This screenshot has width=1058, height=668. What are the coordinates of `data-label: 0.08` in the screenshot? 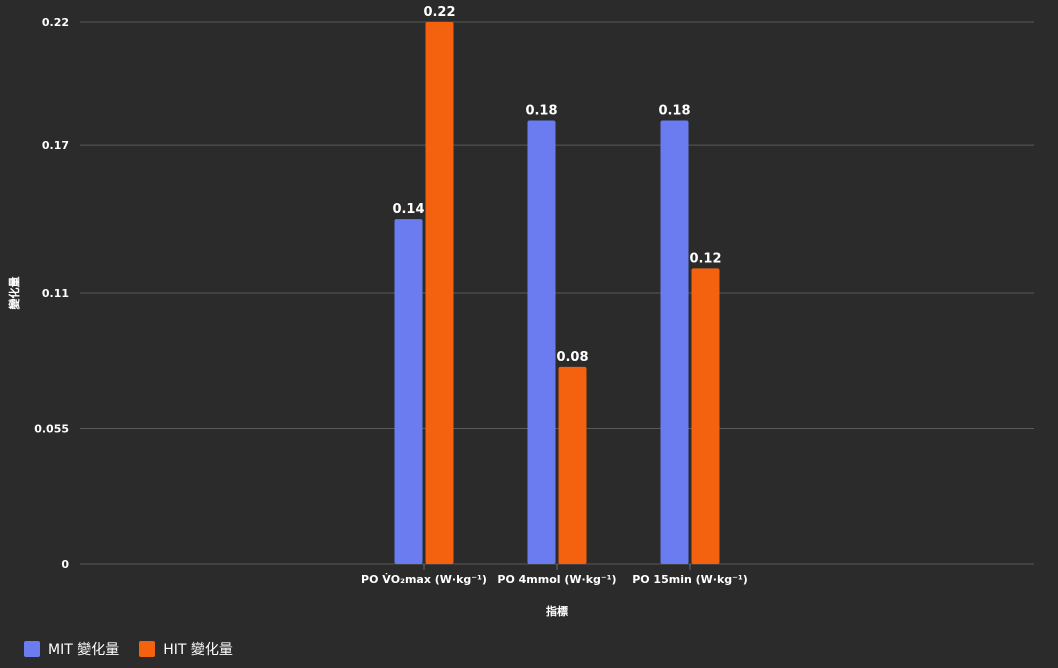 It's located at (572, 357).